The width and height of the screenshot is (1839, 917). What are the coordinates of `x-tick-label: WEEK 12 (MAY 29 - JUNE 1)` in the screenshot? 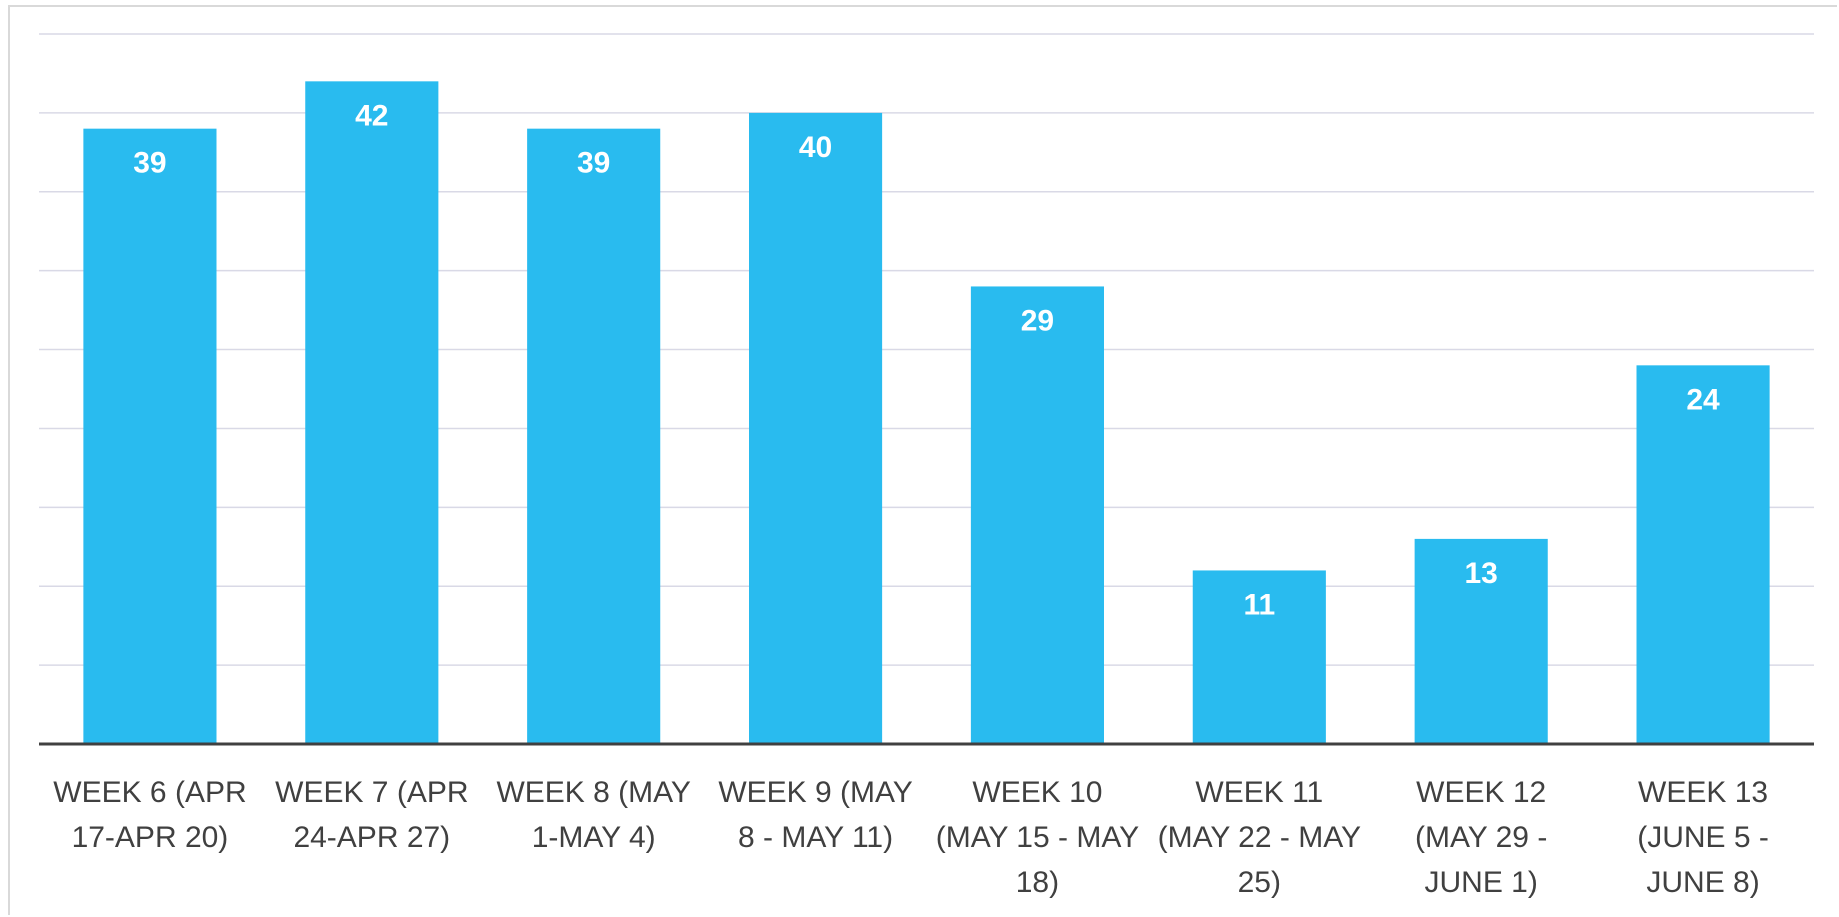 It's located at (1481, 837).